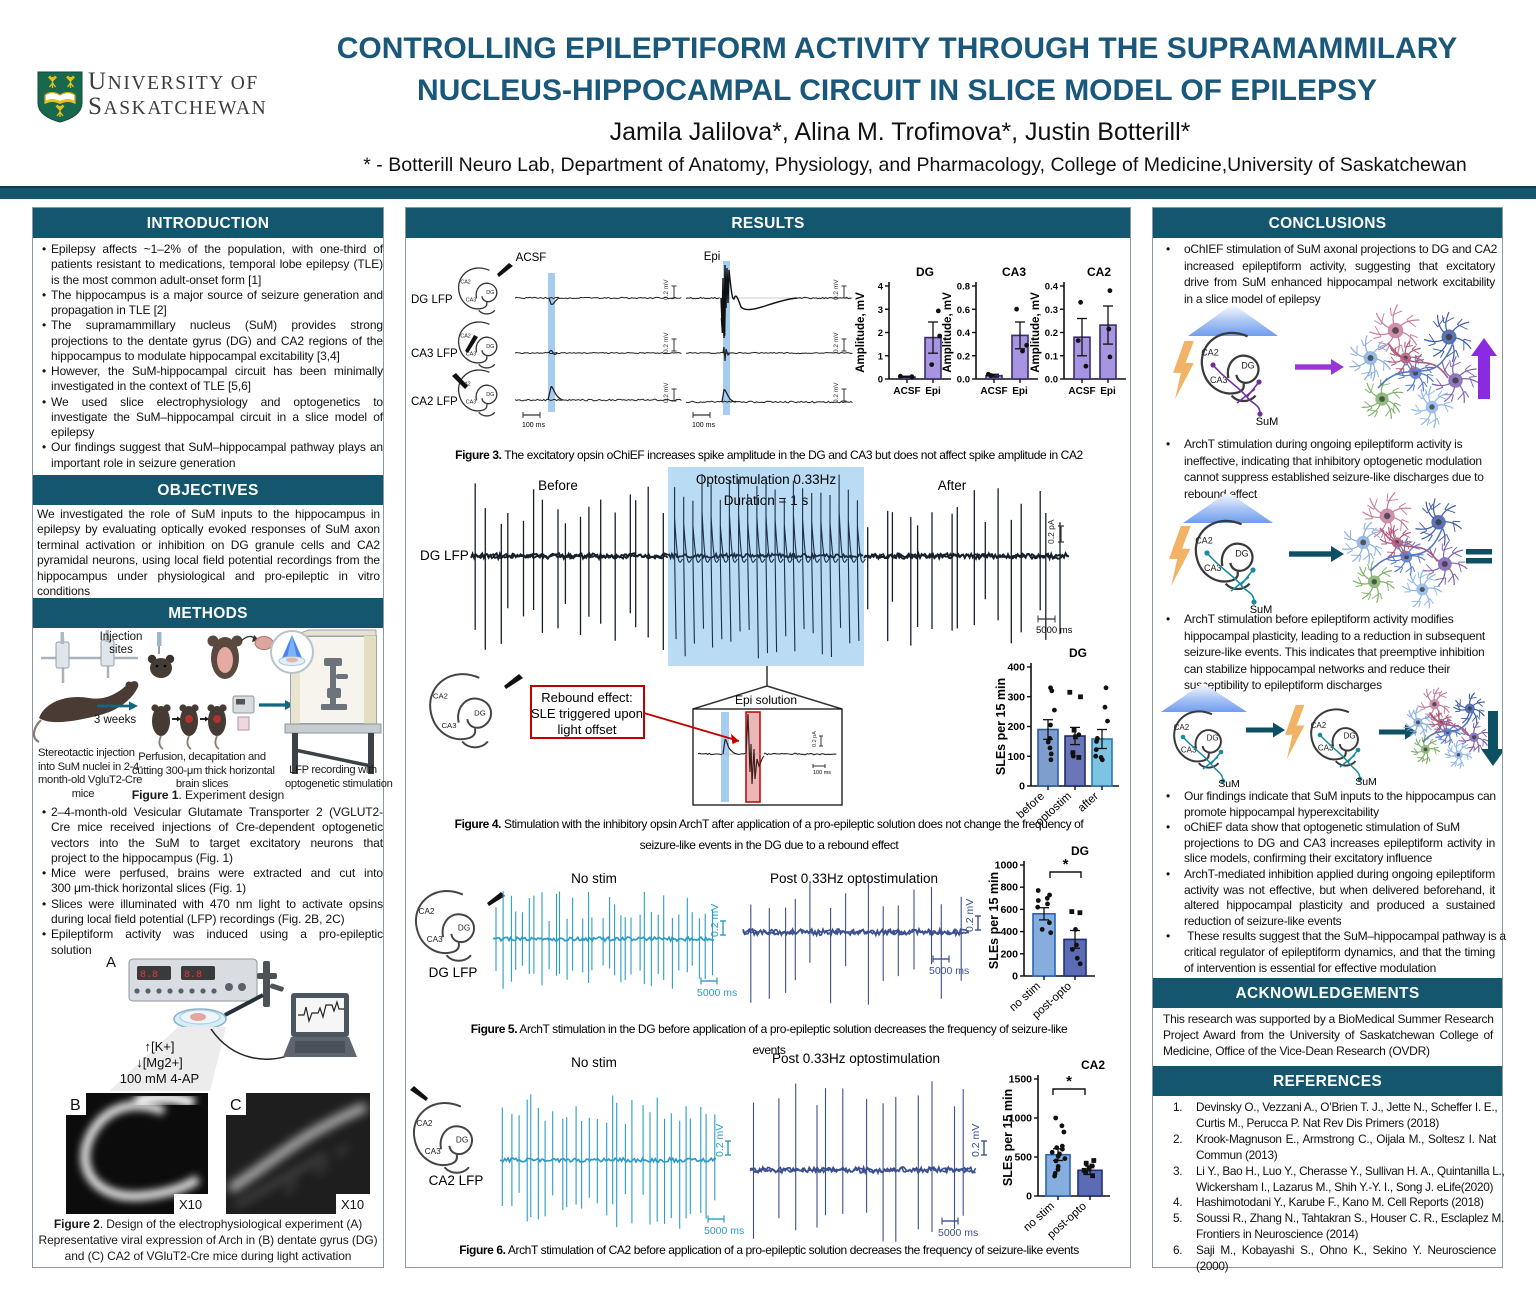 The image size is (1536, 1306). I want to click on svg-text: 500, so click(1023, 1158).